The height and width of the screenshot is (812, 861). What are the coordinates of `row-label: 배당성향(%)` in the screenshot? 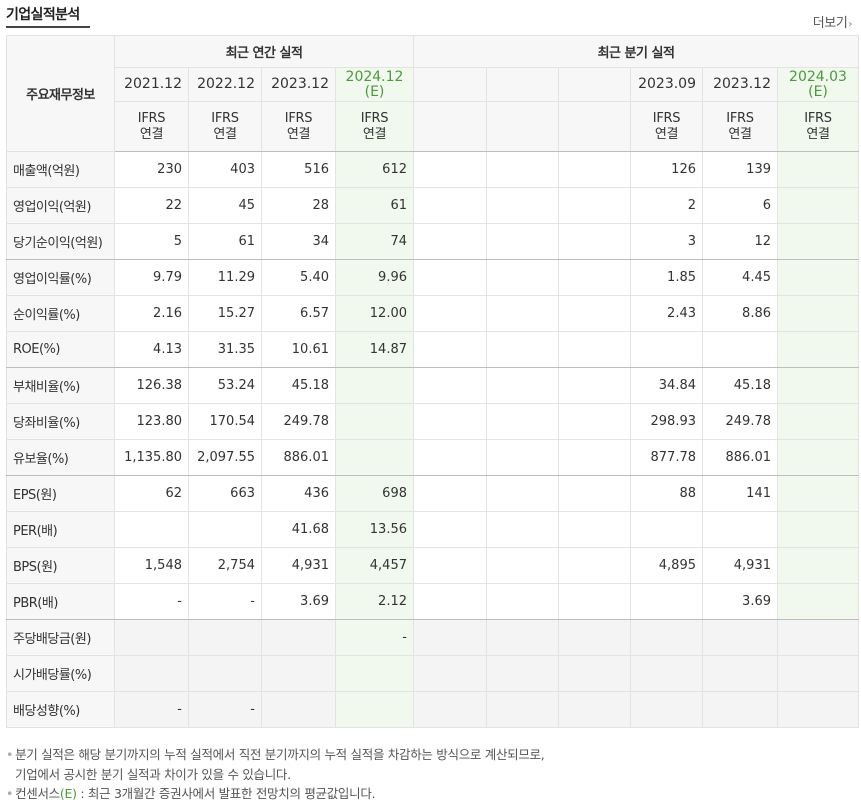 It's located at (60, 709).